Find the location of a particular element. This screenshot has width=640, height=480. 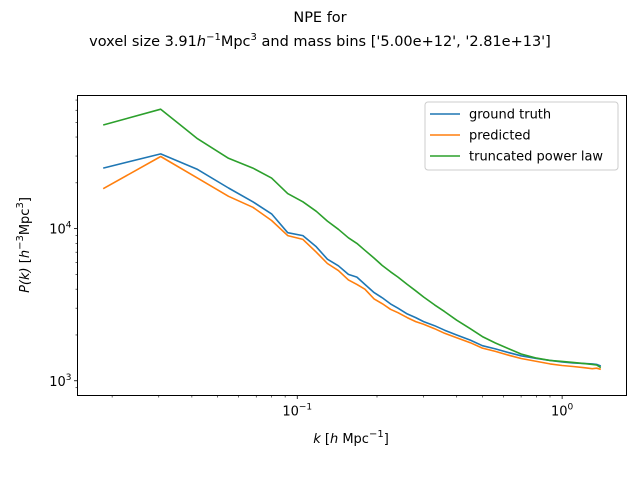

x-tick-label: 10⁻¹ is located at coordinates (297, 411).